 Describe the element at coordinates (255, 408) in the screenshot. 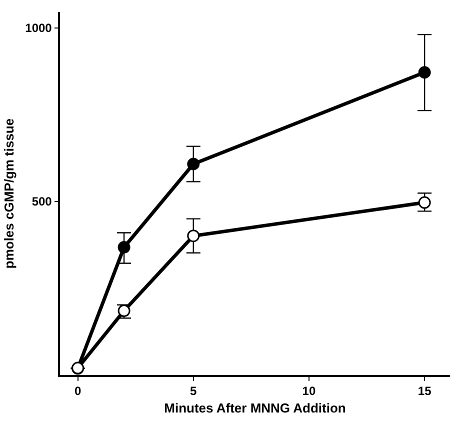

I see `x-axis-title: Minutes After MNNG Addition` at that location.